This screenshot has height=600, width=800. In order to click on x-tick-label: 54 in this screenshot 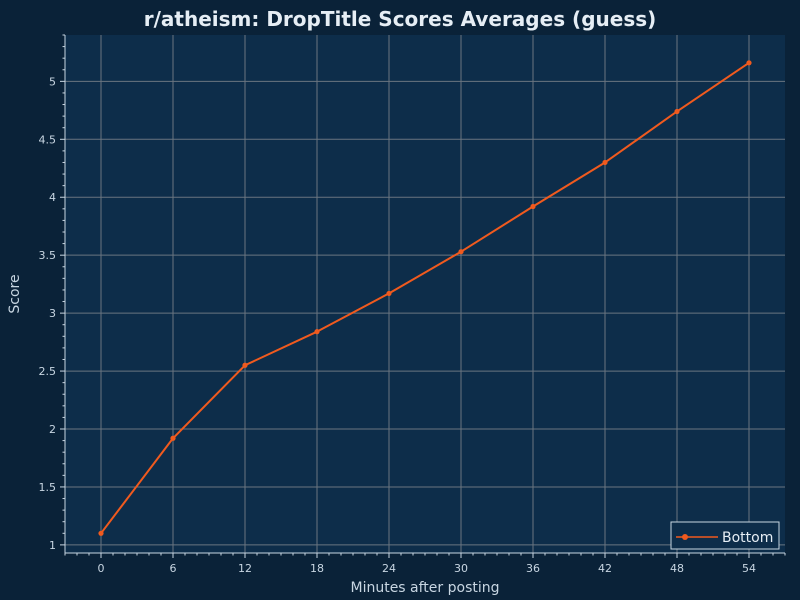, I will do `click(749, 568)`.